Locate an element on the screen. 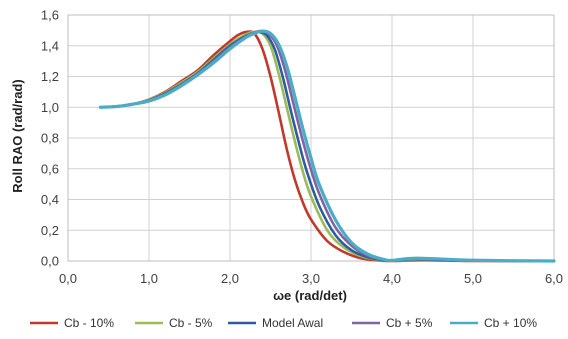  x-tick-label: 6,0 is located at coordinates (554, 278).